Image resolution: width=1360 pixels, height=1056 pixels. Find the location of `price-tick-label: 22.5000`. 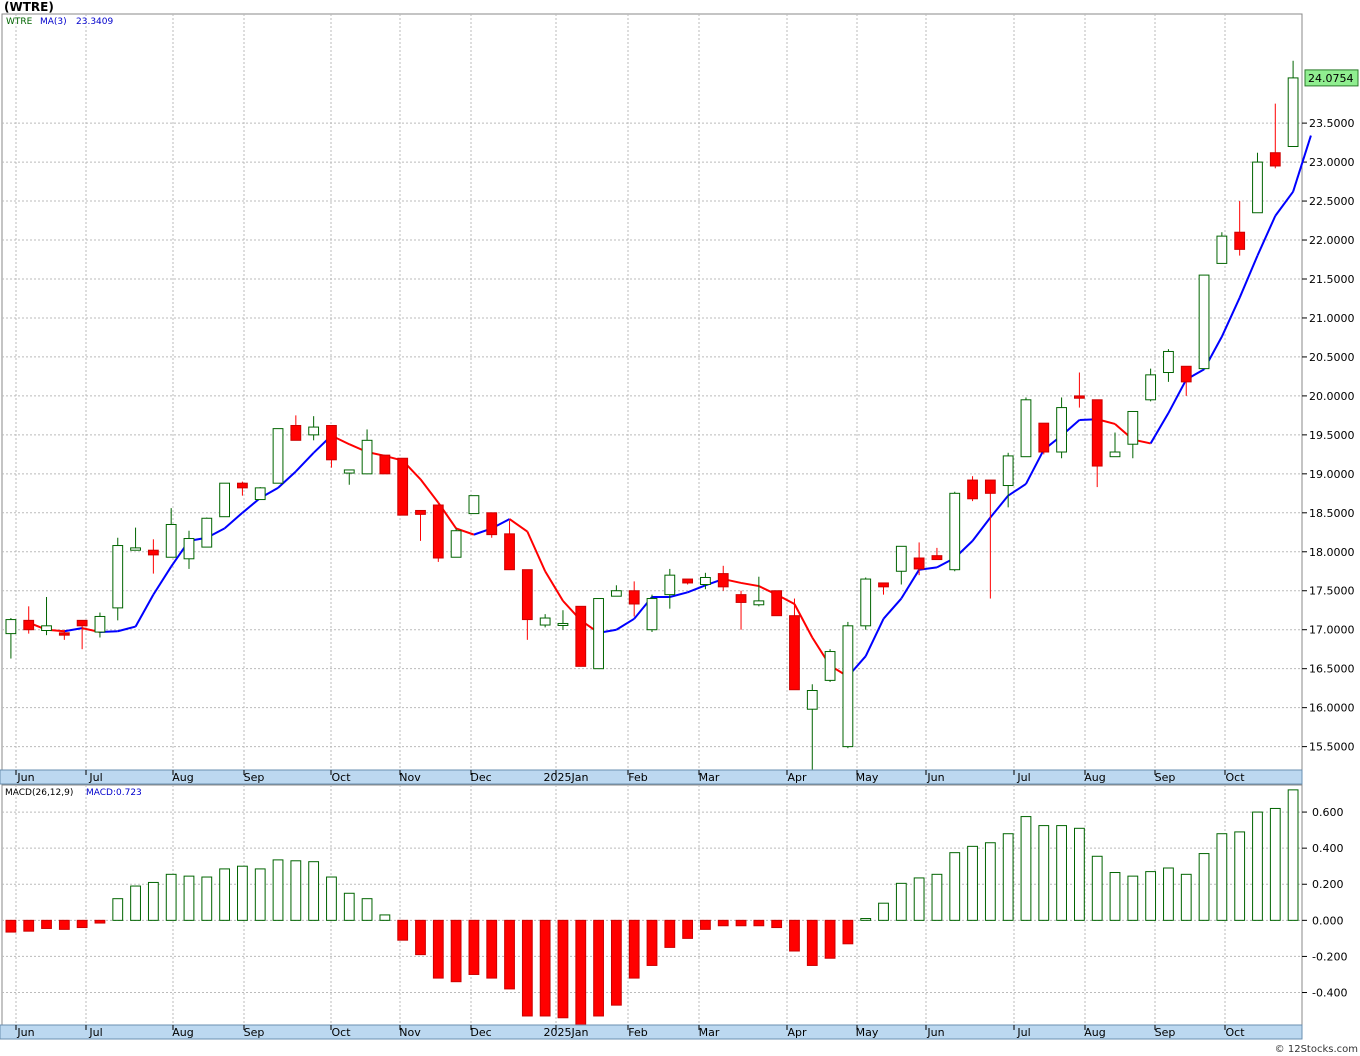

price-tick-label: 22.5000 is located at coordinates (1332, 201).